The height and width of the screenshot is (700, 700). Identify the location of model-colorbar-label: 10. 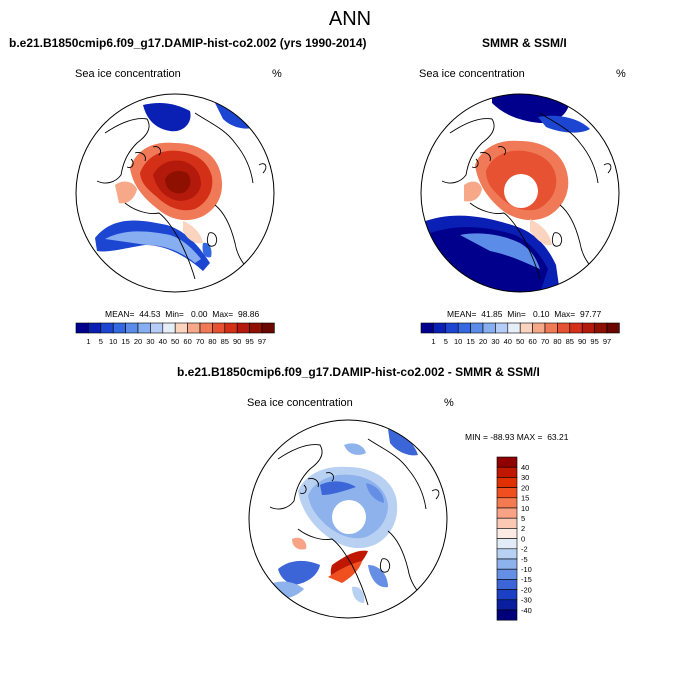
(113, 341).